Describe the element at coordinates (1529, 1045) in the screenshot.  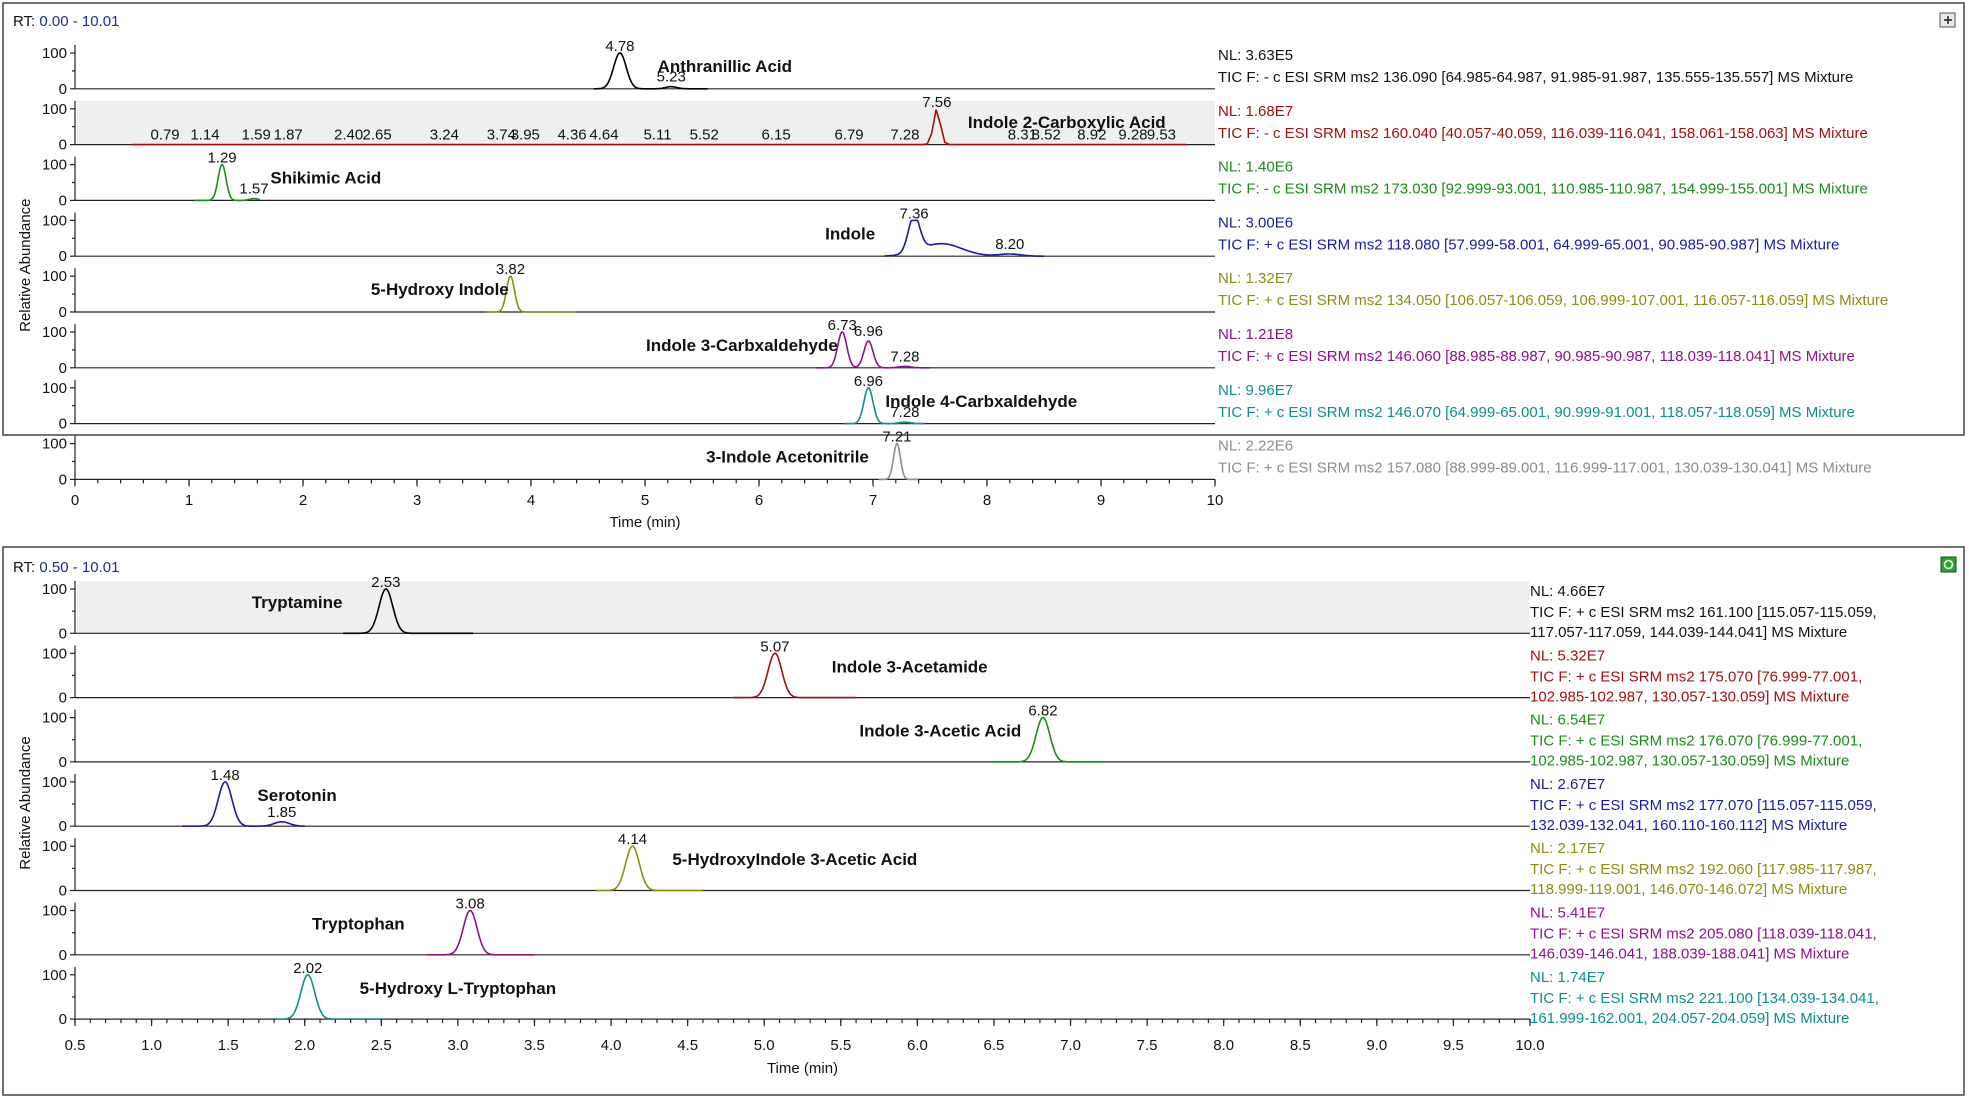
I see `x-tick-label: 10.0` at that location.